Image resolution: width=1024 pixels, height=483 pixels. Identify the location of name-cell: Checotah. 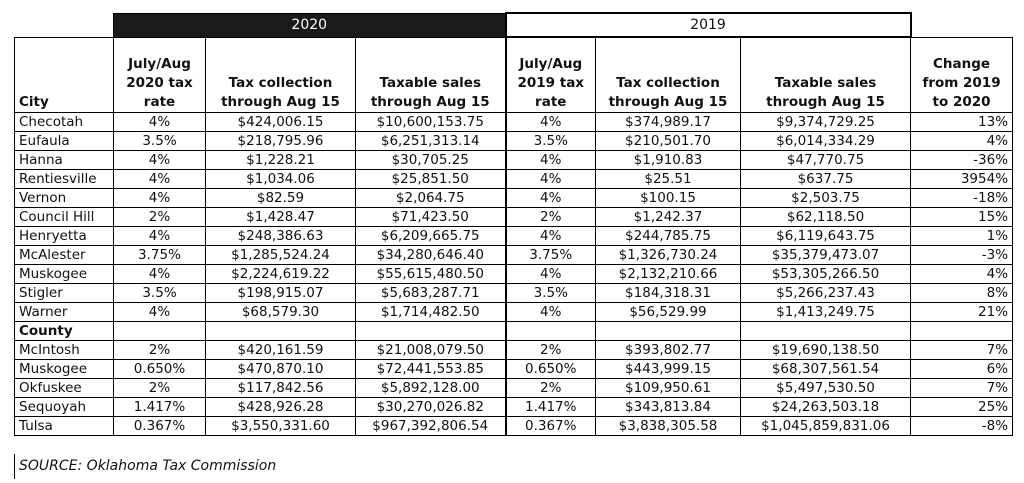
(64, 122).